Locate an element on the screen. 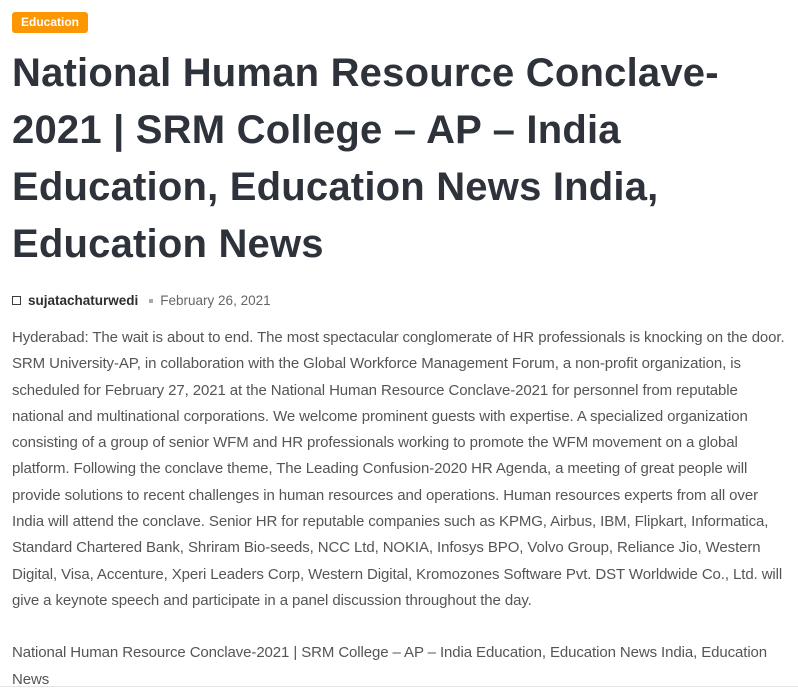 This screenshot has width=798, height=693. article-title-line: 2021 | SRM College – AP – India is located at coordinates (316, 130).